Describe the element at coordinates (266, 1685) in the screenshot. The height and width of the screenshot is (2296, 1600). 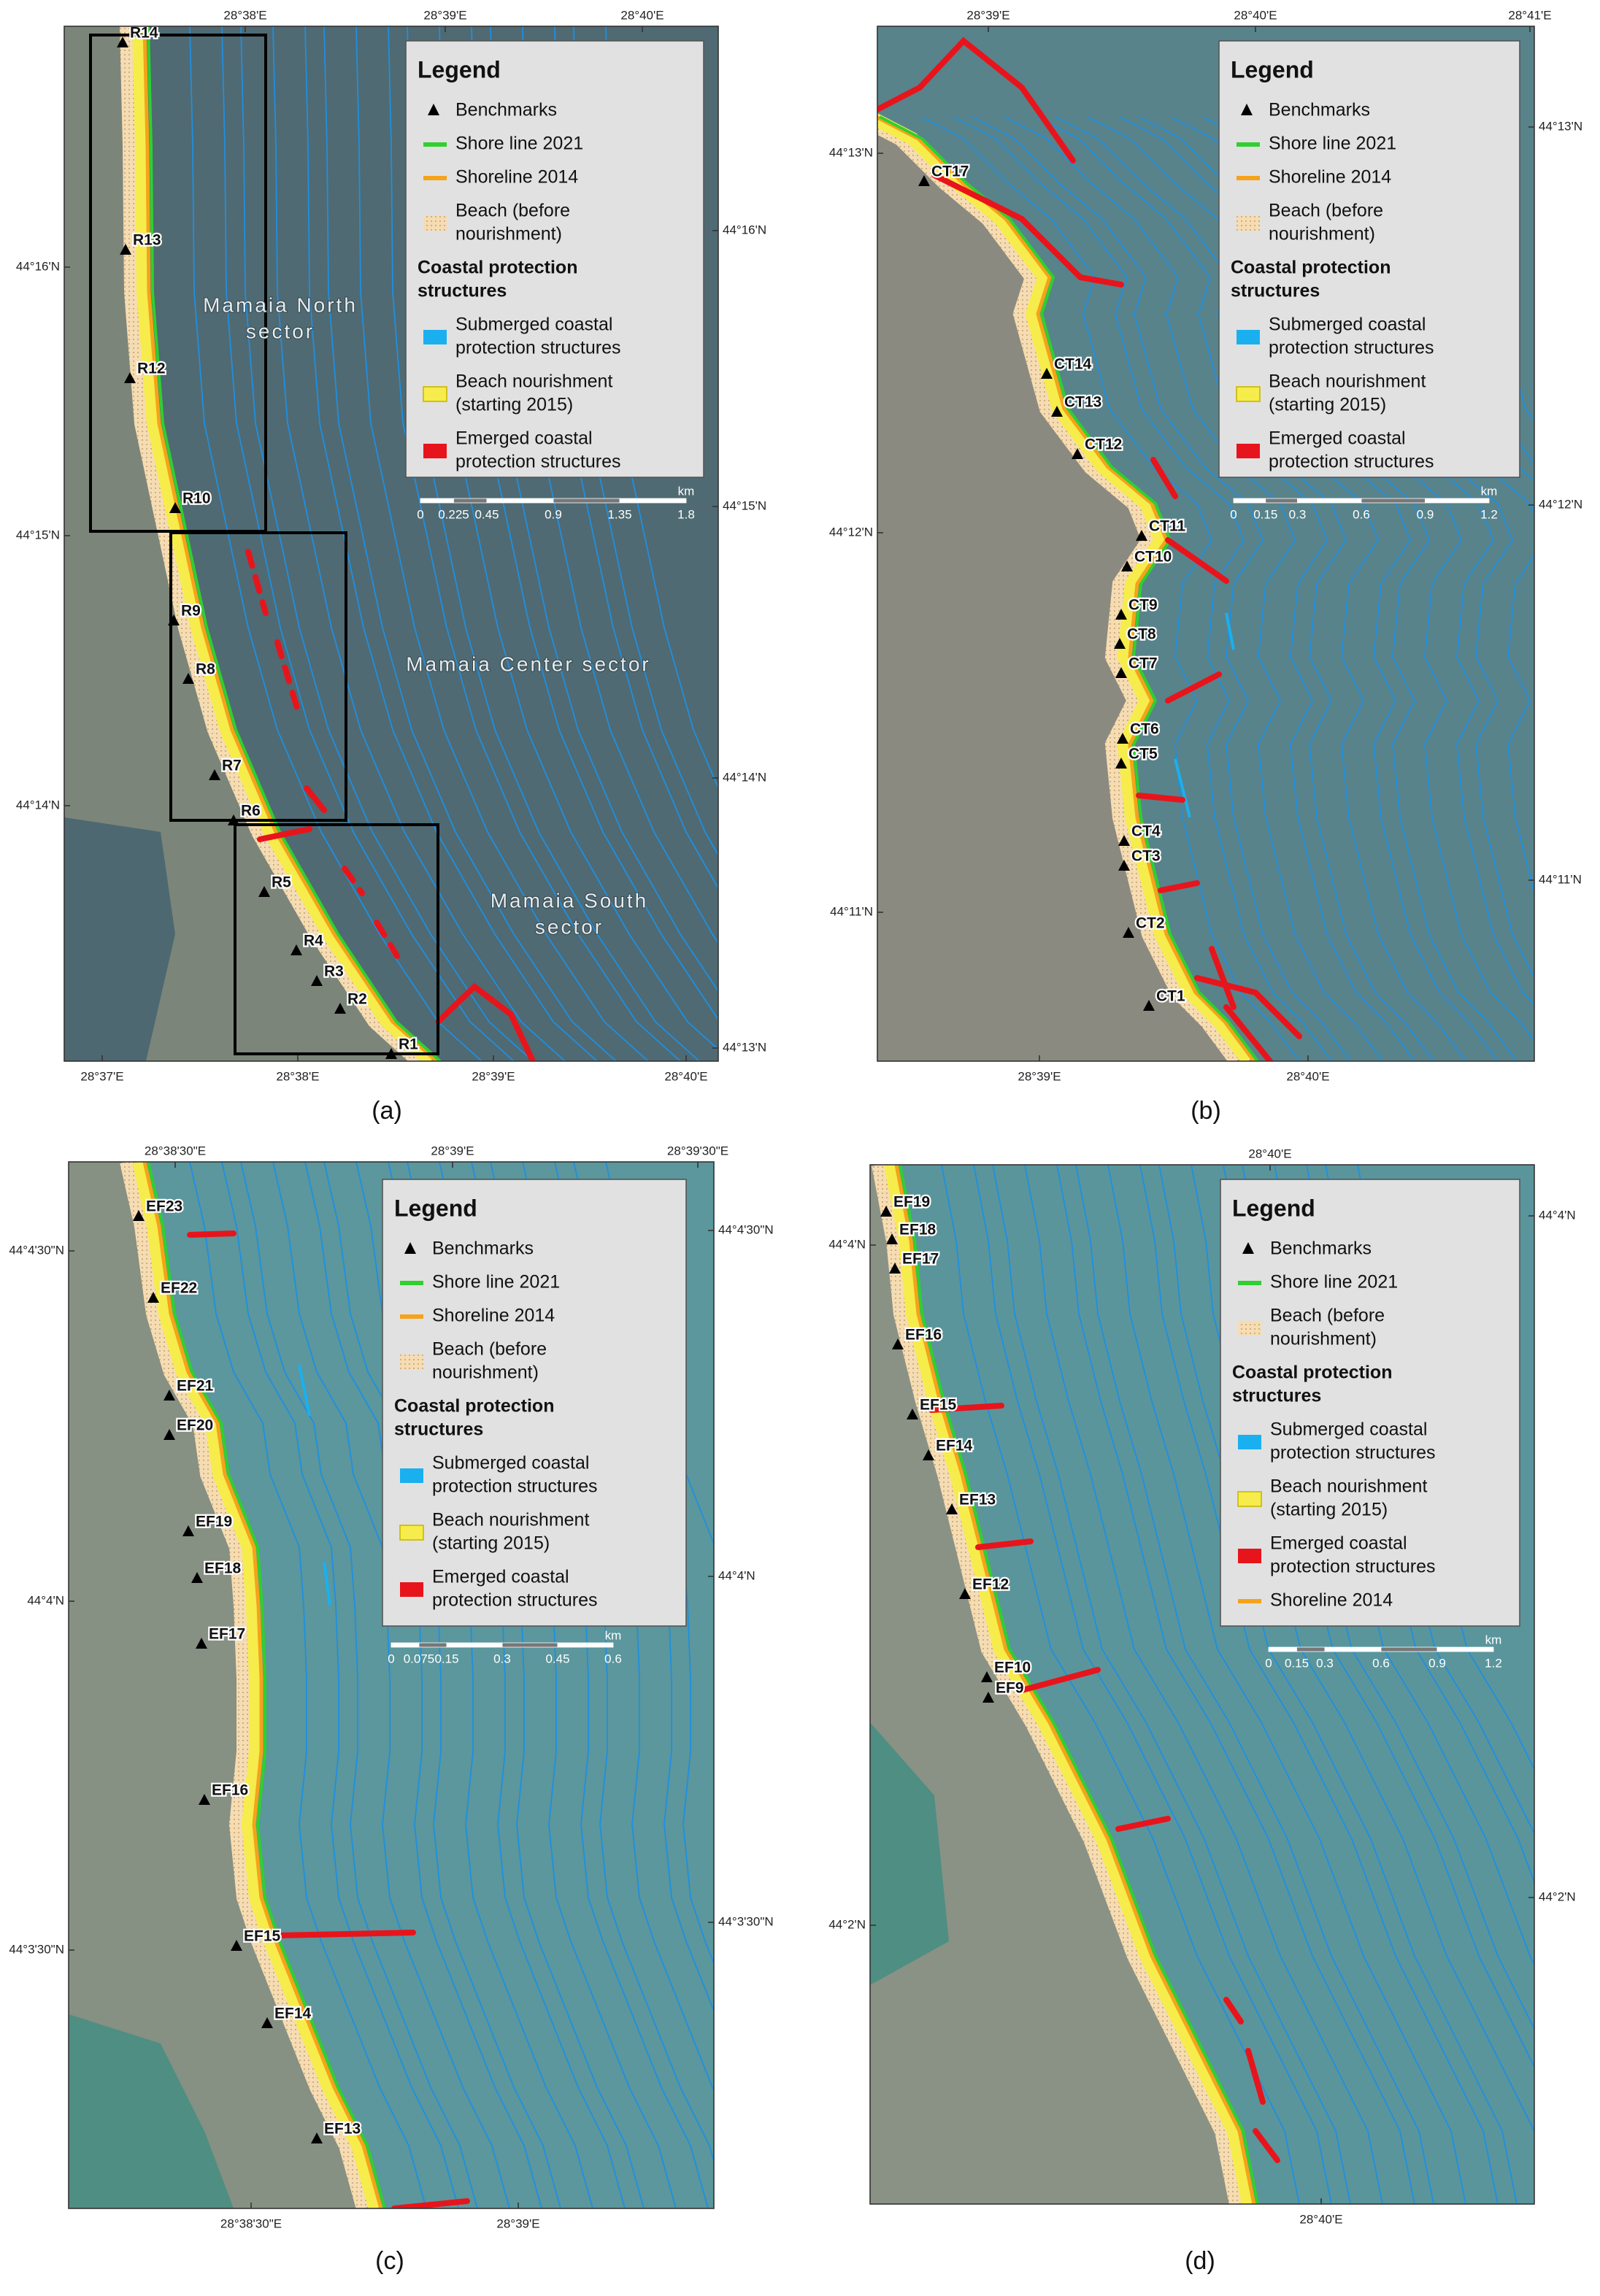
I see `shoreline-2021` at that location.